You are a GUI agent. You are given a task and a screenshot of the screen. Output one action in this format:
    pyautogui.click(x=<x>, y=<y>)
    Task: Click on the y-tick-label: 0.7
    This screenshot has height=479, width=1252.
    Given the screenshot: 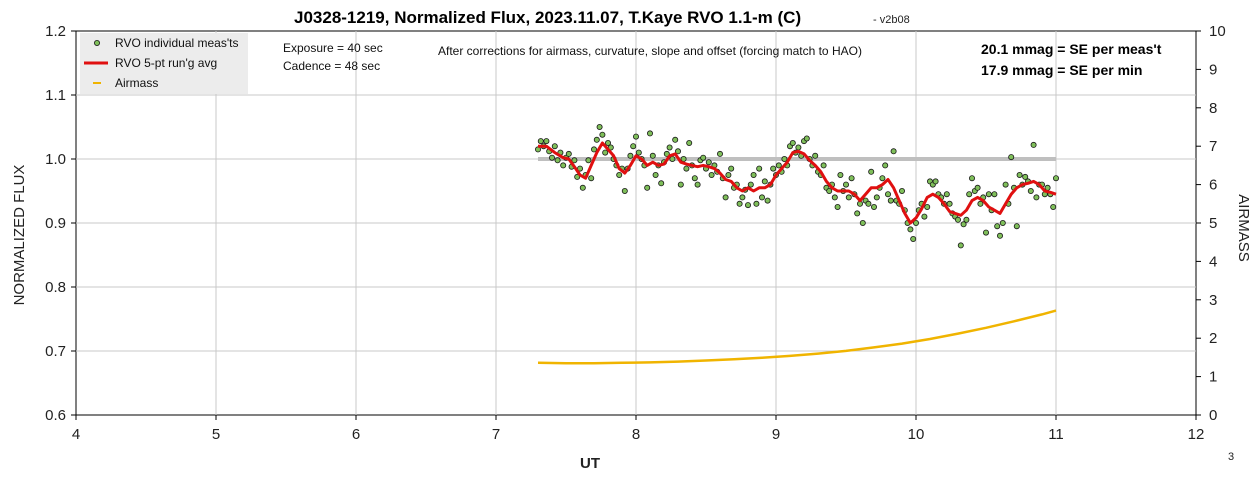 What is the action you would take?
    pyautogui.click(x=55, y=351)
    